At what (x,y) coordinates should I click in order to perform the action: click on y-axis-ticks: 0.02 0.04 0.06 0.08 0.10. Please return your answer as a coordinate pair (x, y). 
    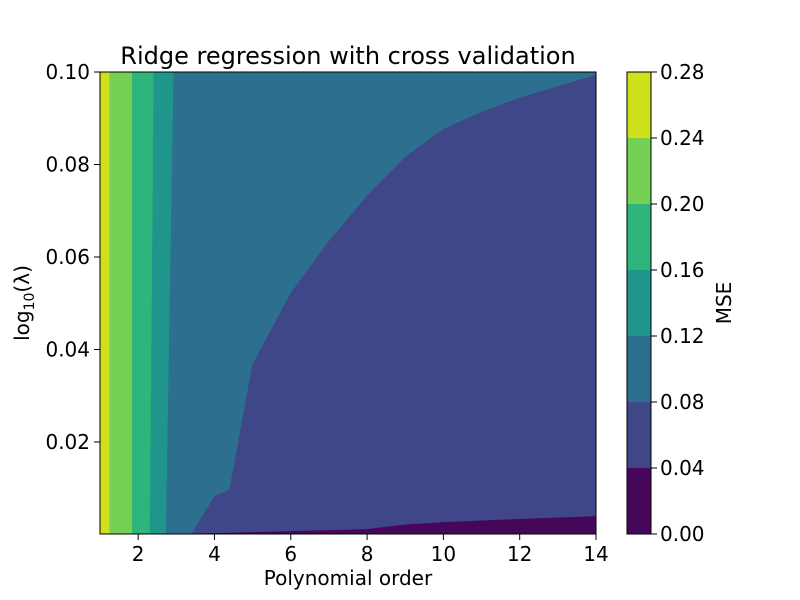
    Looking at the image, I should click on (72, 257).